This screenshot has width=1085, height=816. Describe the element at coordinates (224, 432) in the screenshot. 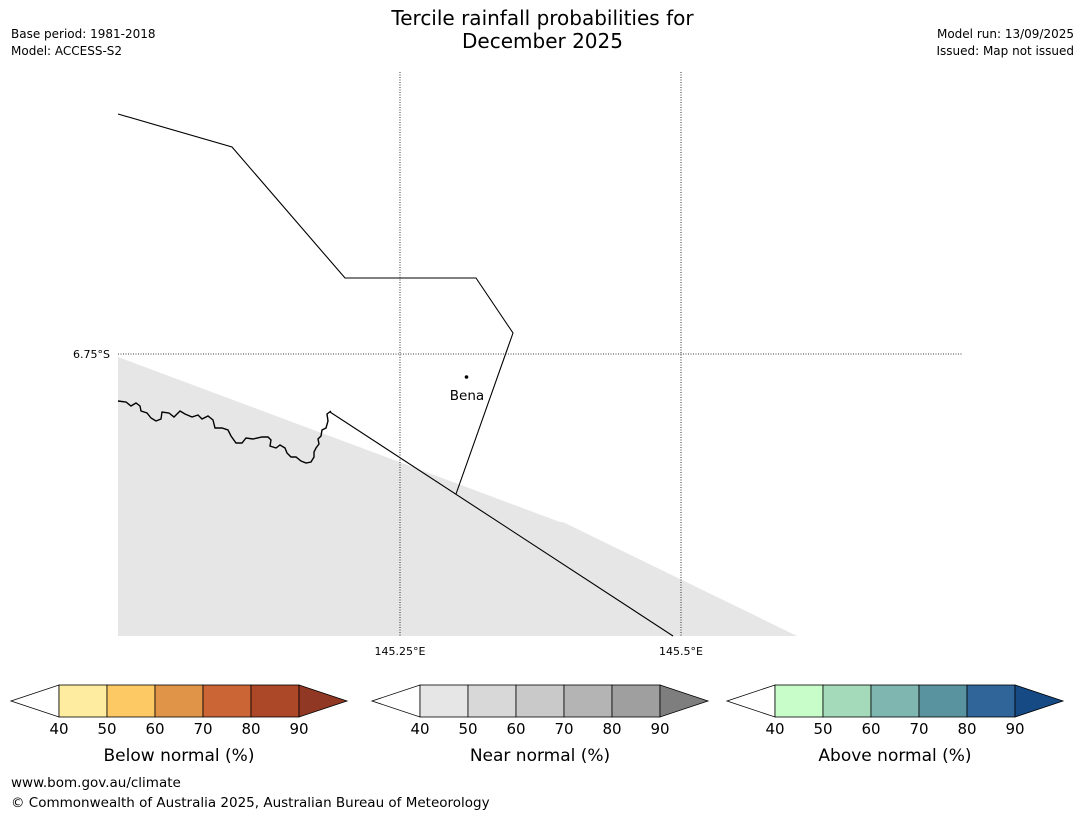

I see `river-line` at that location.